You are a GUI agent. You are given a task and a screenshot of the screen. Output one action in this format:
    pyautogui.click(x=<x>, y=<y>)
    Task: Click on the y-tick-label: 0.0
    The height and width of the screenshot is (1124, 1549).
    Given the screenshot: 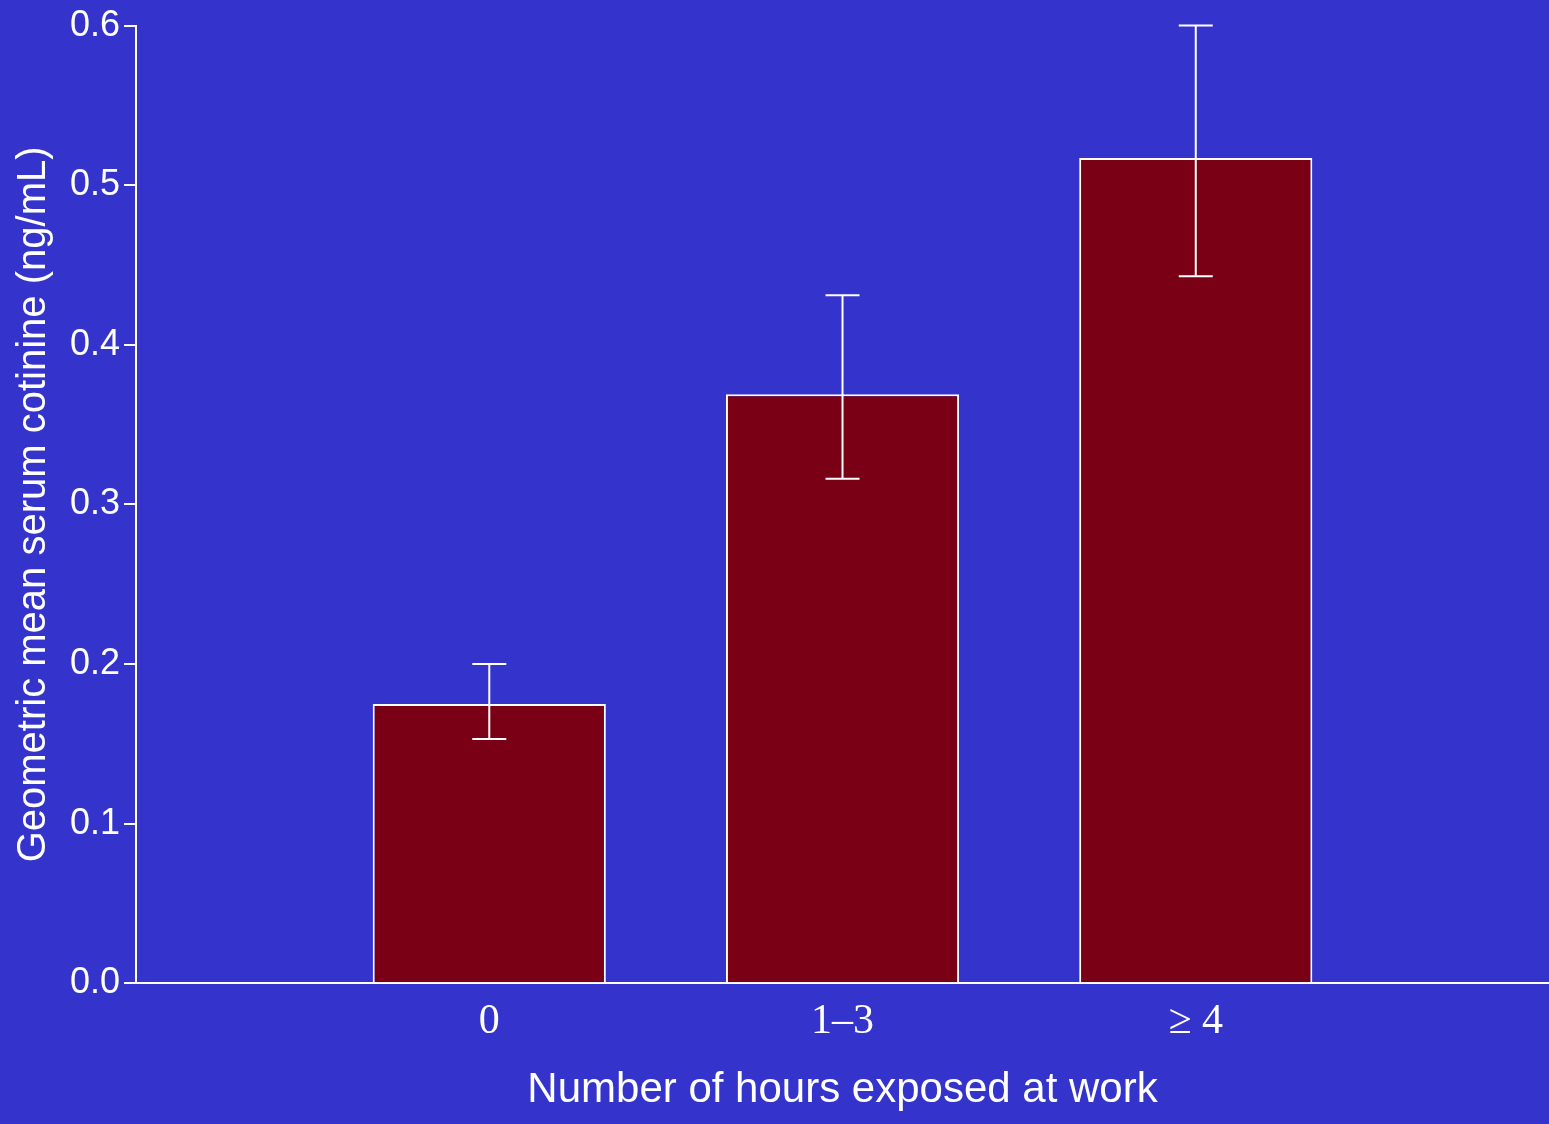 What is the action you would take?
    pyautogui.click(x=95, y=981)
    